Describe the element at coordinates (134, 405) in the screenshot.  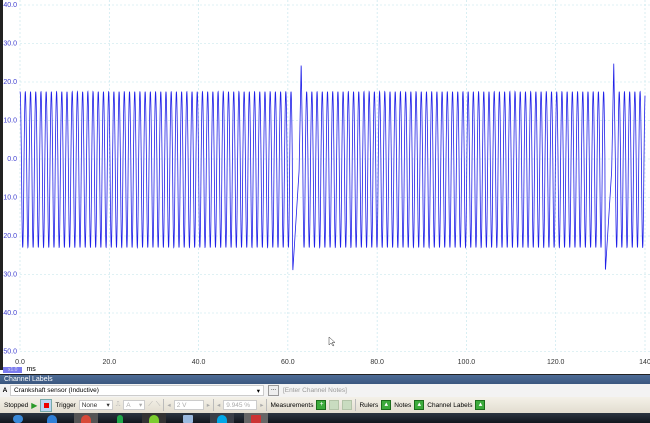
I see `trigger-channel-select: A ▾` at that location.